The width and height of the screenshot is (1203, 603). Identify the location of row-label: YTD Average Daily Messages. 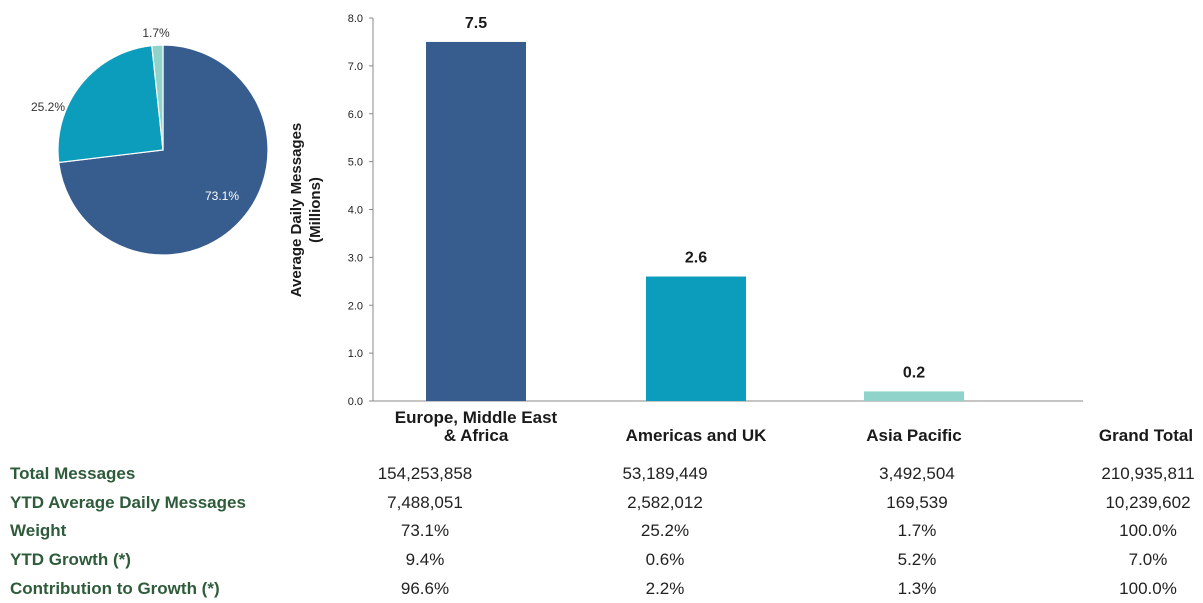
(128, 502).